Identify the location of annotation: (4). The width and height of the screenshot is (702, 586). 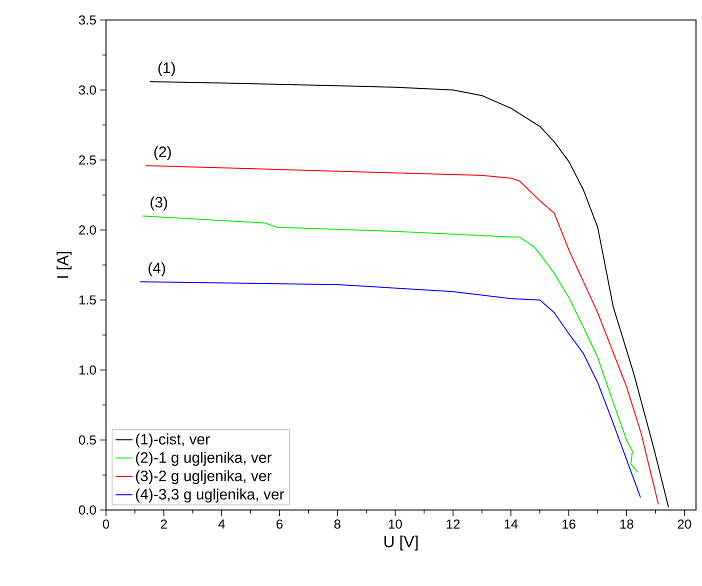
(157, 269).